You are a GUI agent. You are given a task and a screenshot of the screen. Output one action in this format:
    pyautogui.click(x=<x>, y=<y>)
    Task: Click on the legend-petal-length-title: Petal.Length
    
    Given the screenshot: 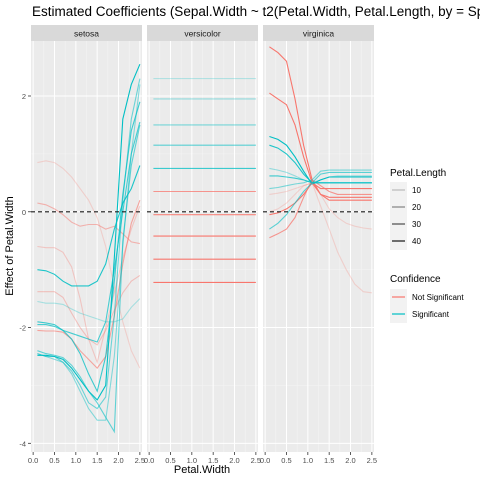 What is the action you would take?
    pyautogui.click(x=418, y=173)
    